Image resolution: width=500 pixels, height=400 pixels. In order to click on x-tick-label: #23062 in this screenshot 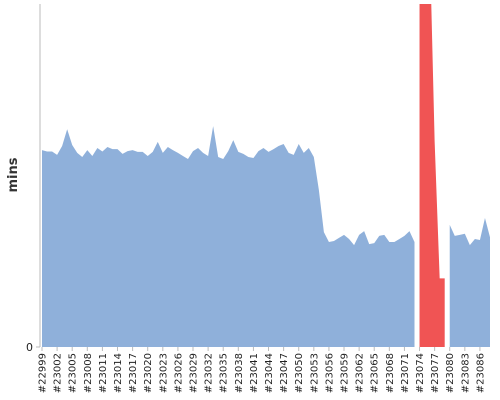, I will do `click(360, 373)`.